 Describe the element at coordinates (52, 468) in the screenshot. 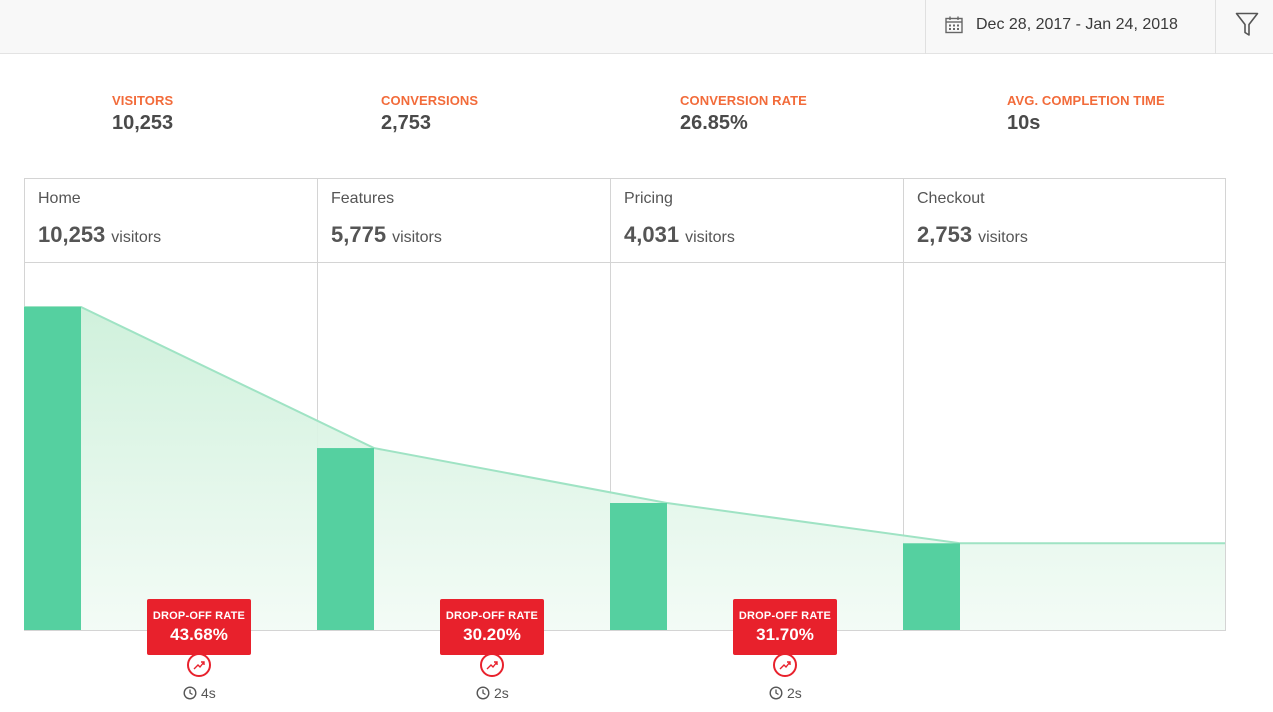

I see `funnel-bar-home` at that location.